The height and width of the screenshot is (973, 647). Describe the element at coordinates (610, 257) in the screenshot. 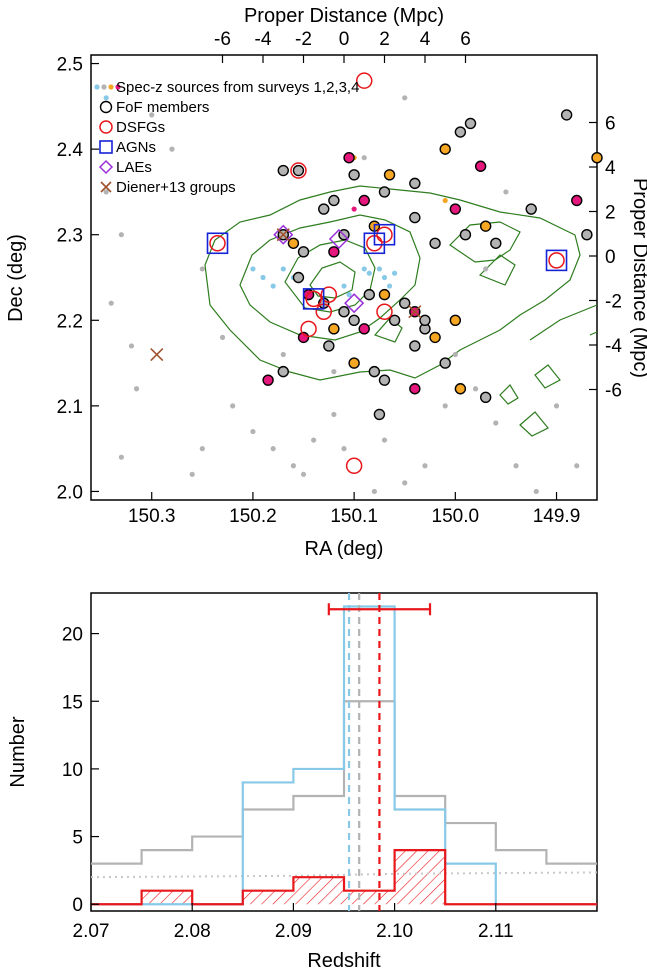

I see `right-tick-label: 0` at that location.